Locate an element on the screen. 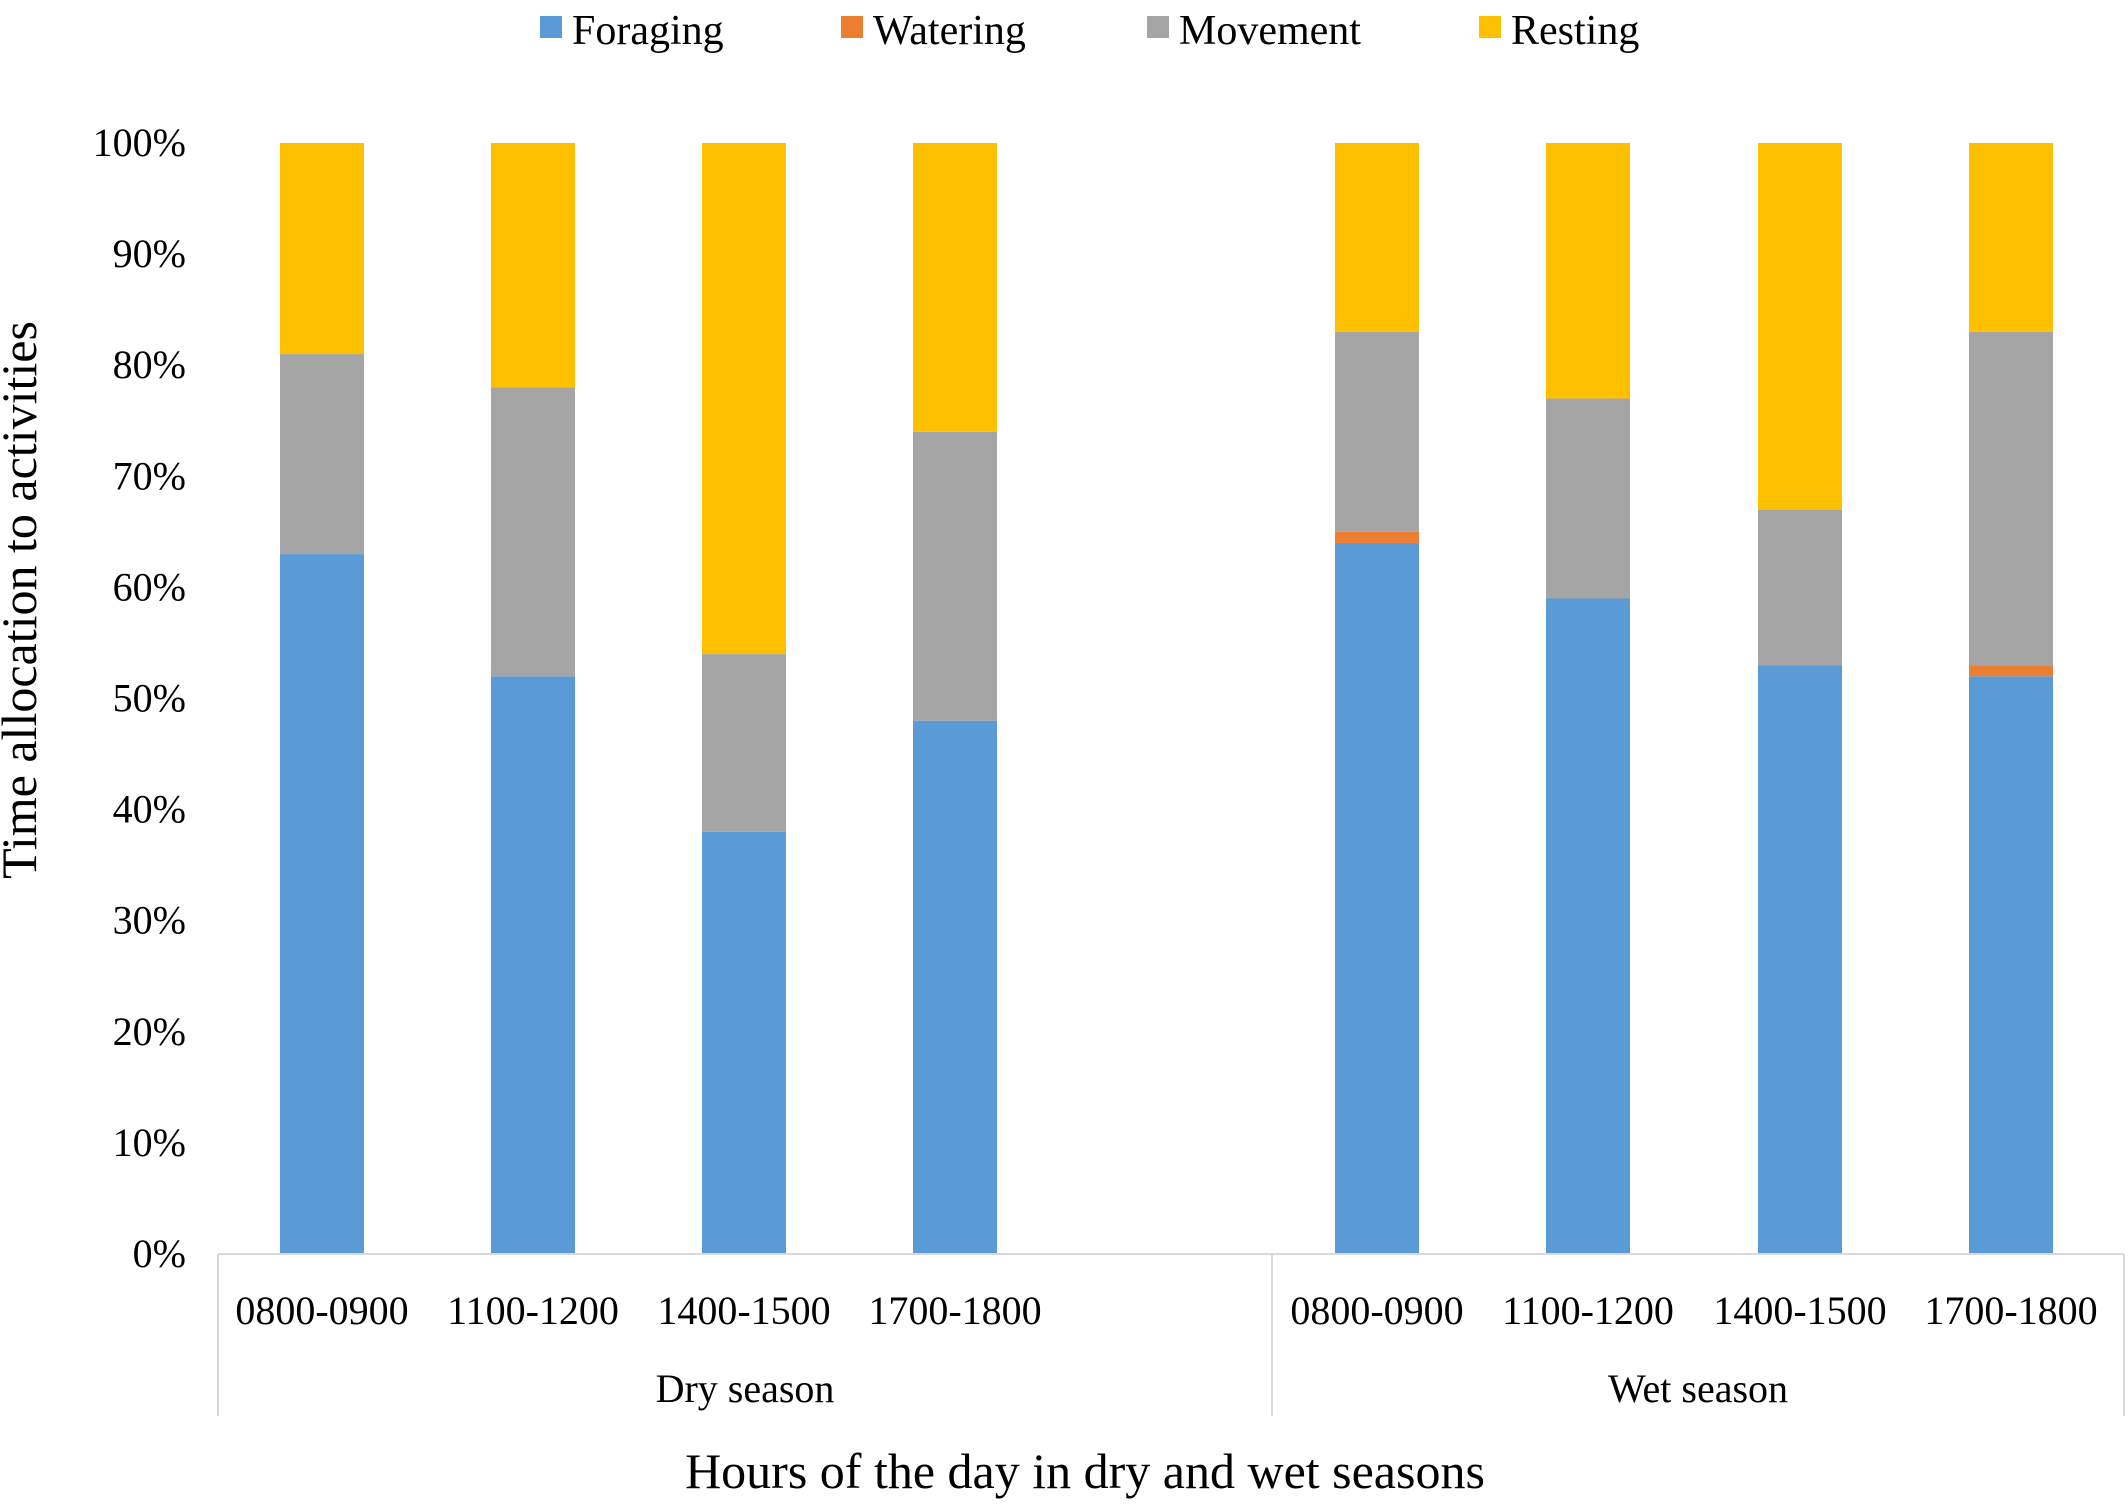  y-axis: 0% 10% 20% 30% 40% 50% 60% 70% 80% 90% 100% is located at coordinates (139, 698).